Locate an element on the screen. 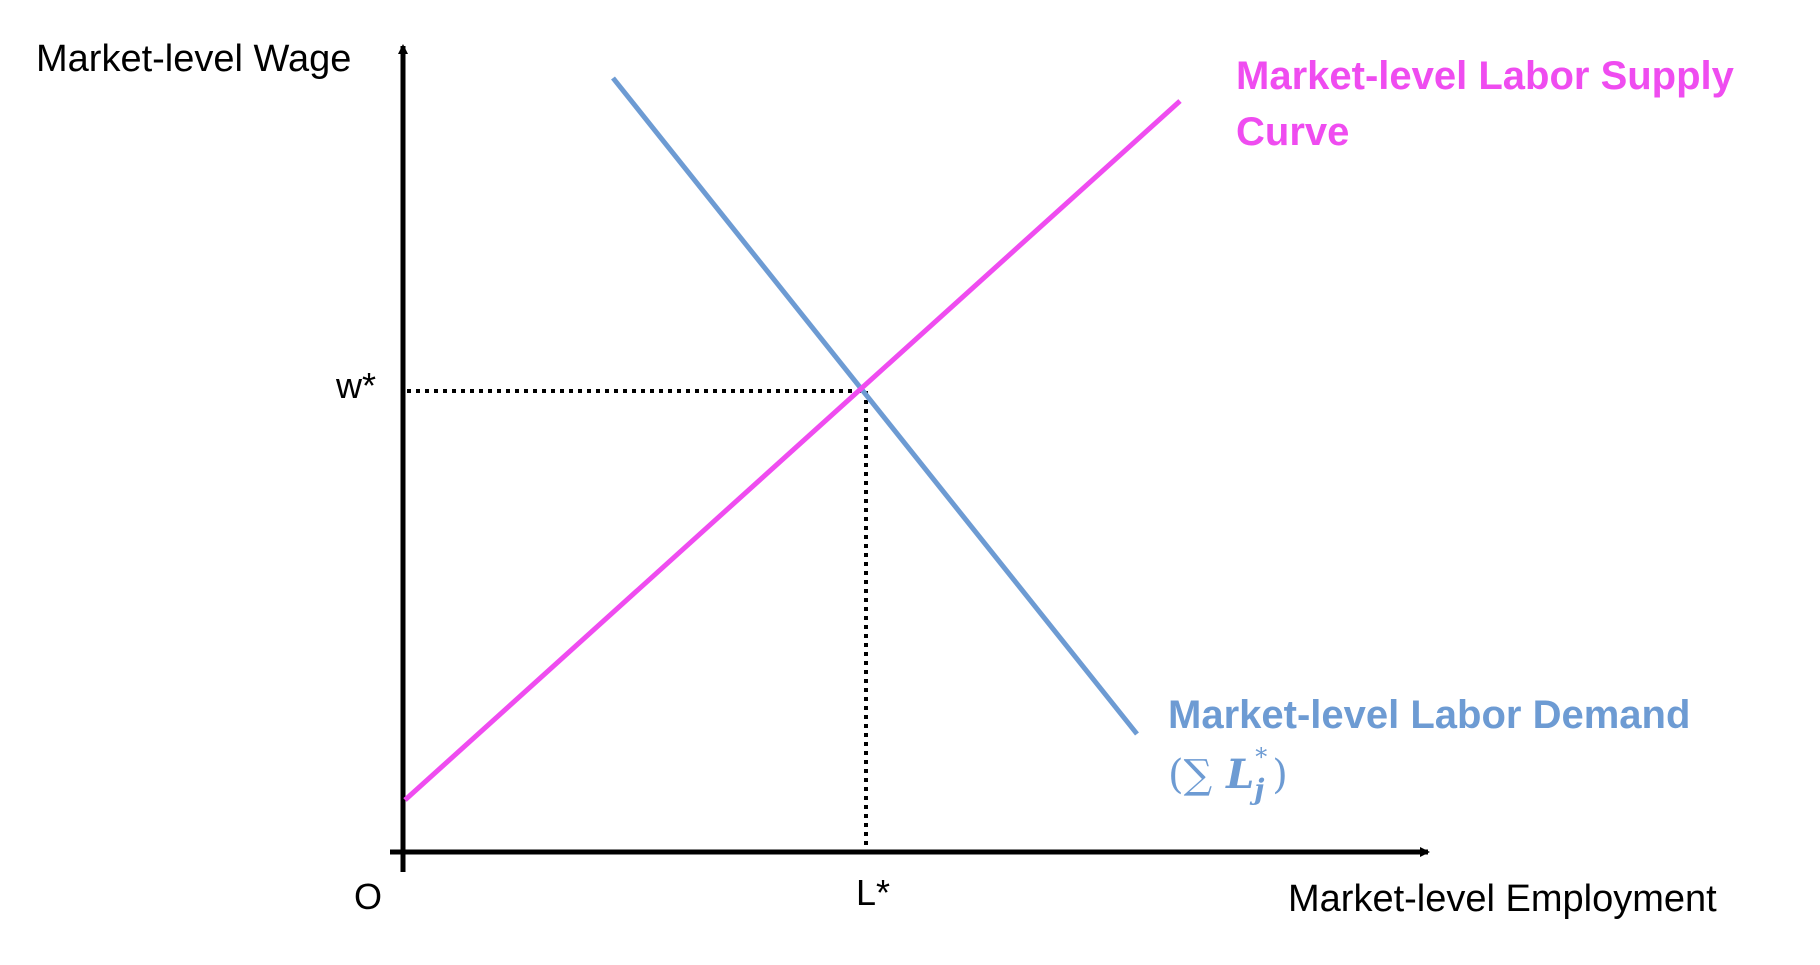  formula-open-paren: ( is located at coordinates (1176, 775).